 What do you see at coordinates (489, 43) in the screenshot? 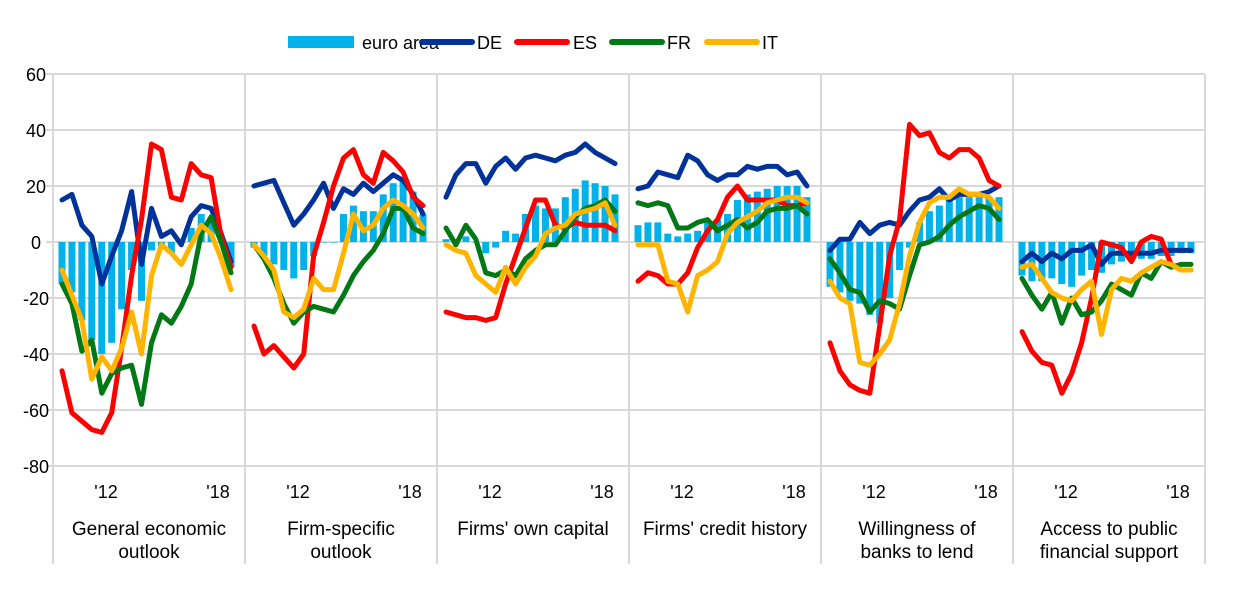
I see `legend-label: DE` at bounding box center [489, 43].